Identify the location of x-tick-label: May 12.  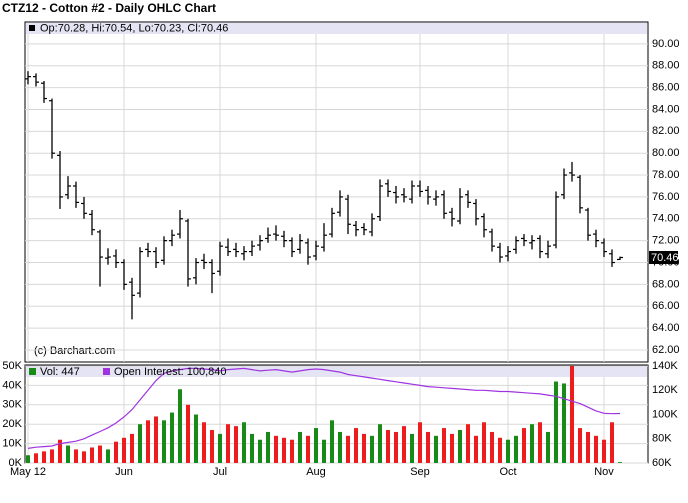
(28, 472).